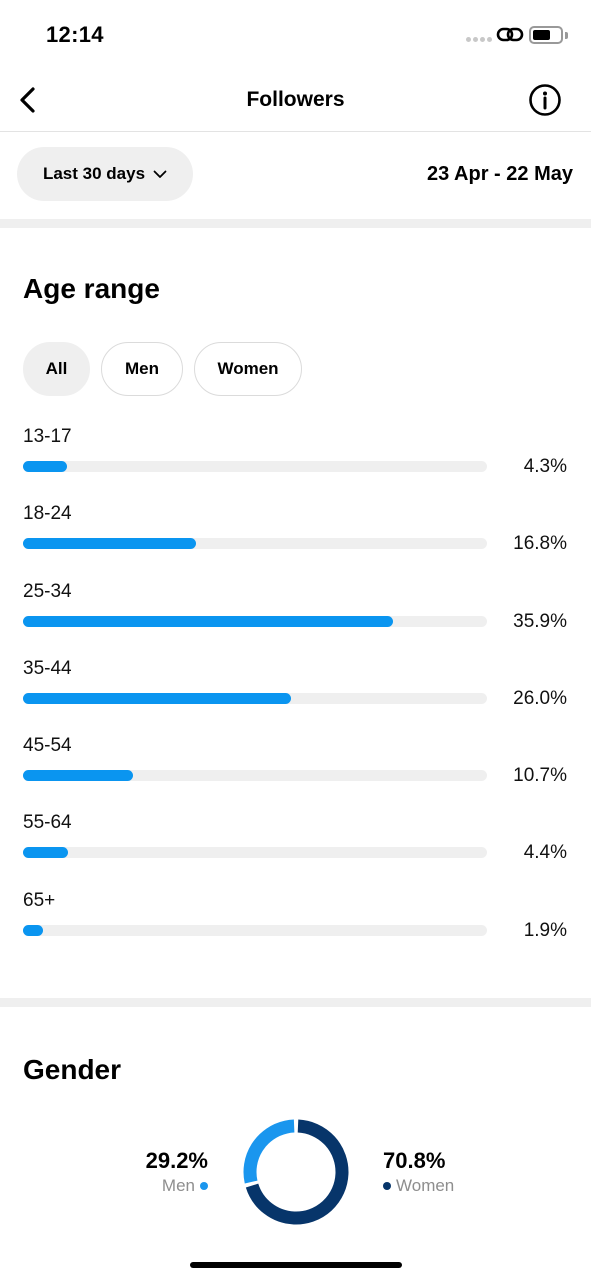 The width and height of the screenshot is (591, 1280). I want to click on age-row: 25-34 35.9%, so click(295, 616).